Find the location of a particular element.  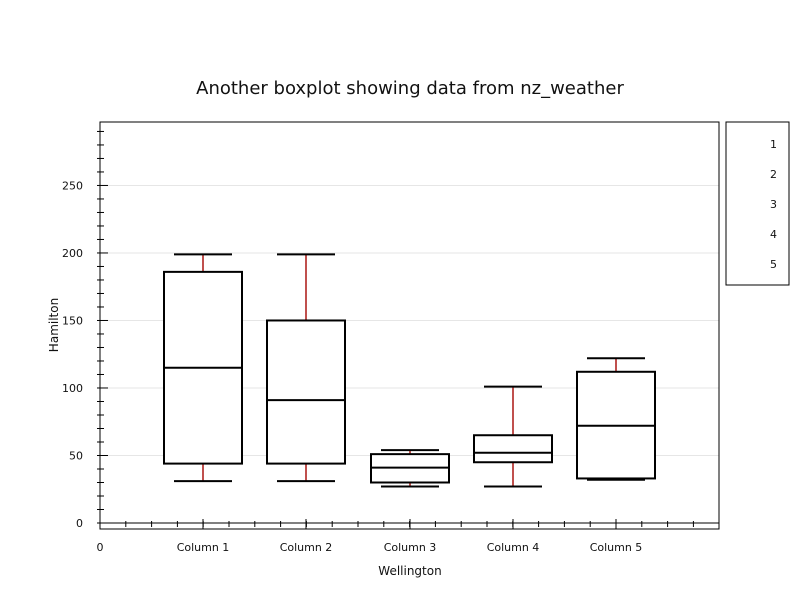

legend-entry: 5 is located at coordinates (773, 264).